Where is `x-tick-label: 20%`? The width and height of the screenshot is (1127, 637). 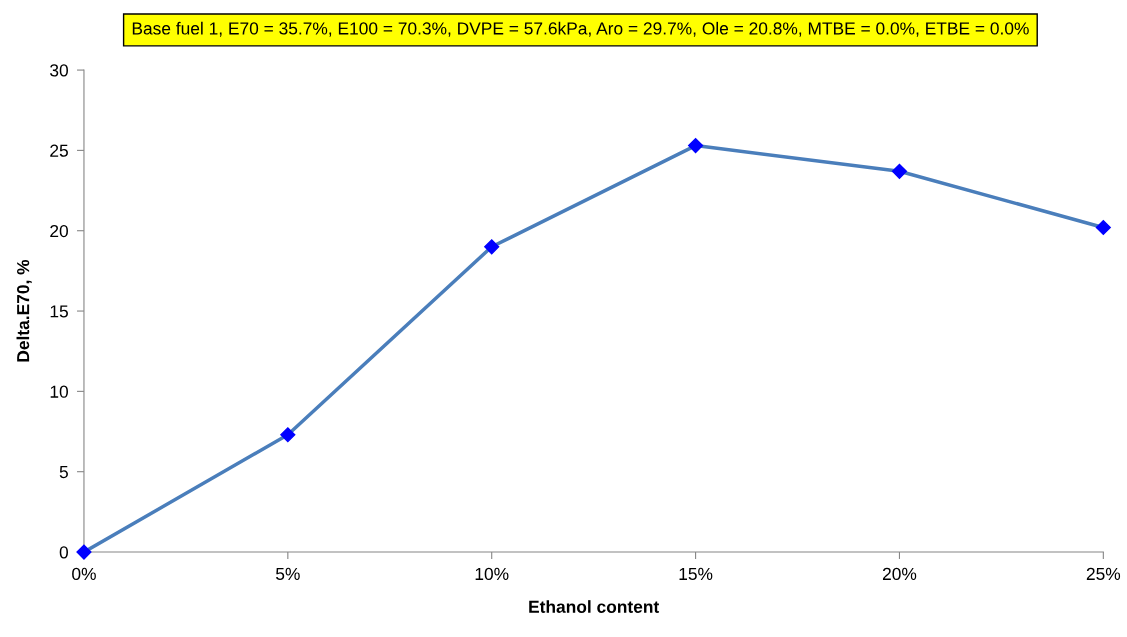 x-tick-label: 20% is located at coordinates (899, 574).